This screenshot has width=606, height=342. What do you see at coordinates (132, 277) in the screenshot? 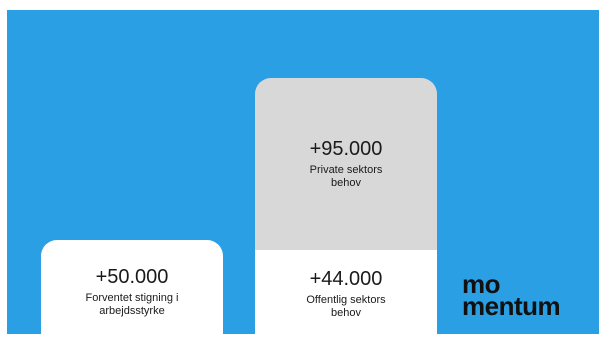
I see `bar-workforce-value: +50.000` at bounding box center [132, 277].